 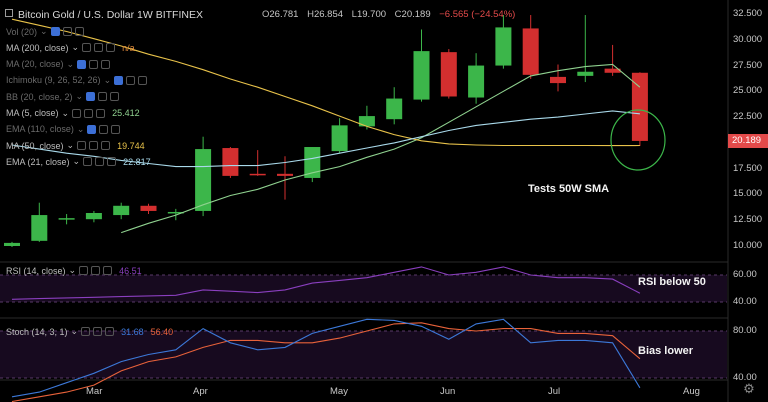 I want to click on high-value: 26.854, so click(x=328, y=14).